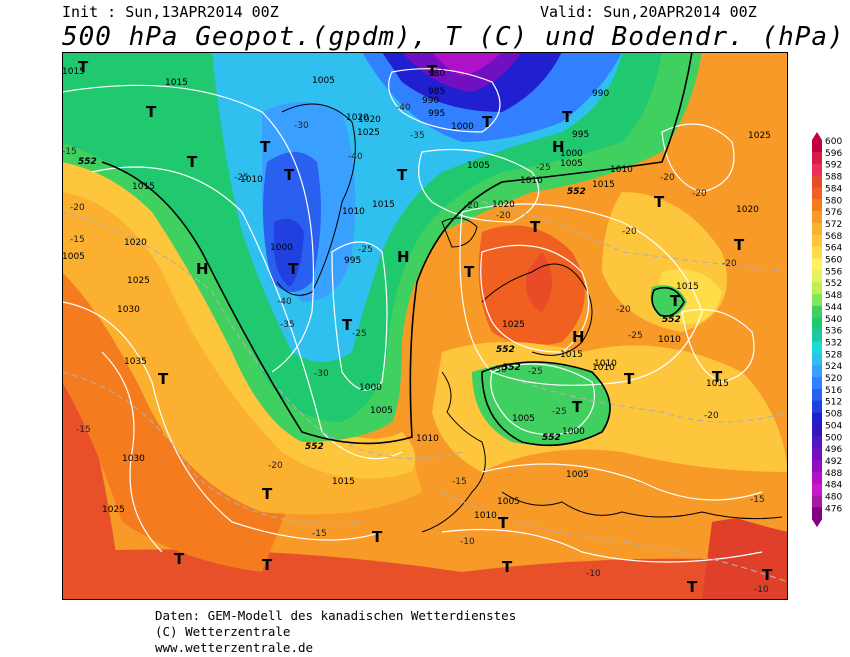 The width and height of the screenshot is (850, 657). I want to click on isobar-label: 1020, so click(135, 243).